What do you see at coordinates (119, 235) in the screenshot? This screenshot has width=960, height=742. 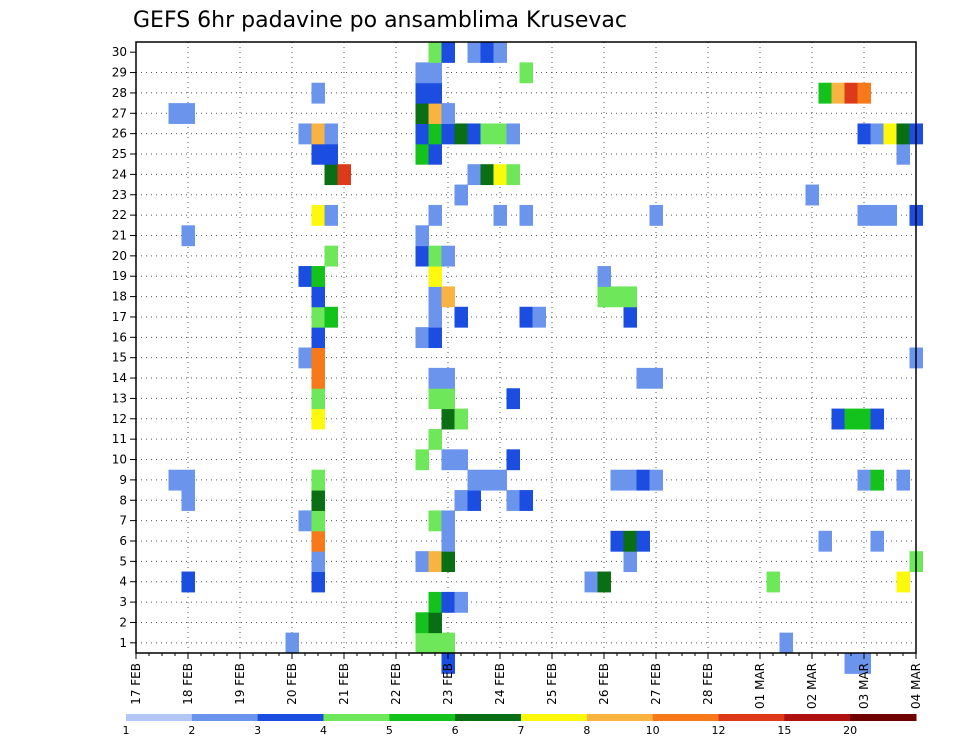 I see `y-tick-label: 21` at bounding box center [119, 235].